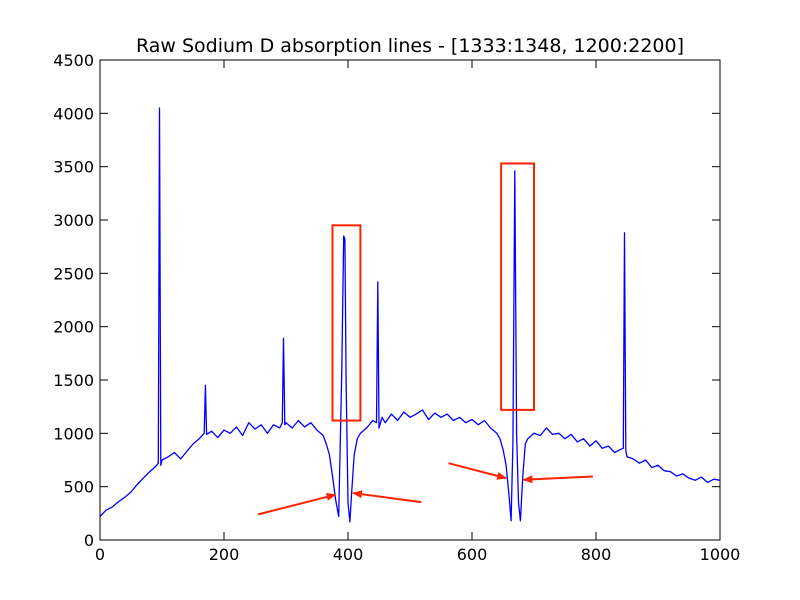 This screenshot has height=600, width=800. Describe the element at coordinates (472, 554) in the screenshot. I see `x-tick-label: 600` at that location.